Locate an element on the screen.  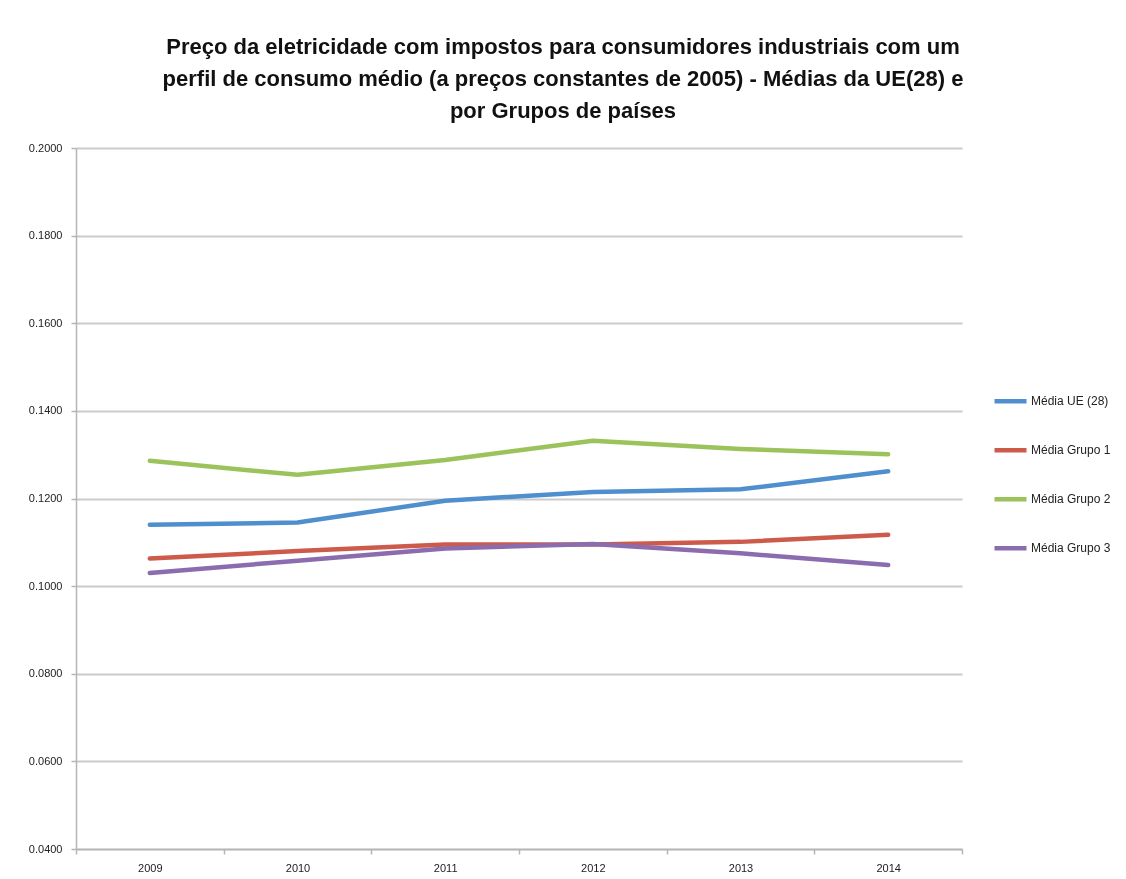
y-tick-label: 0.1000 is located at coordinates (45, 585).